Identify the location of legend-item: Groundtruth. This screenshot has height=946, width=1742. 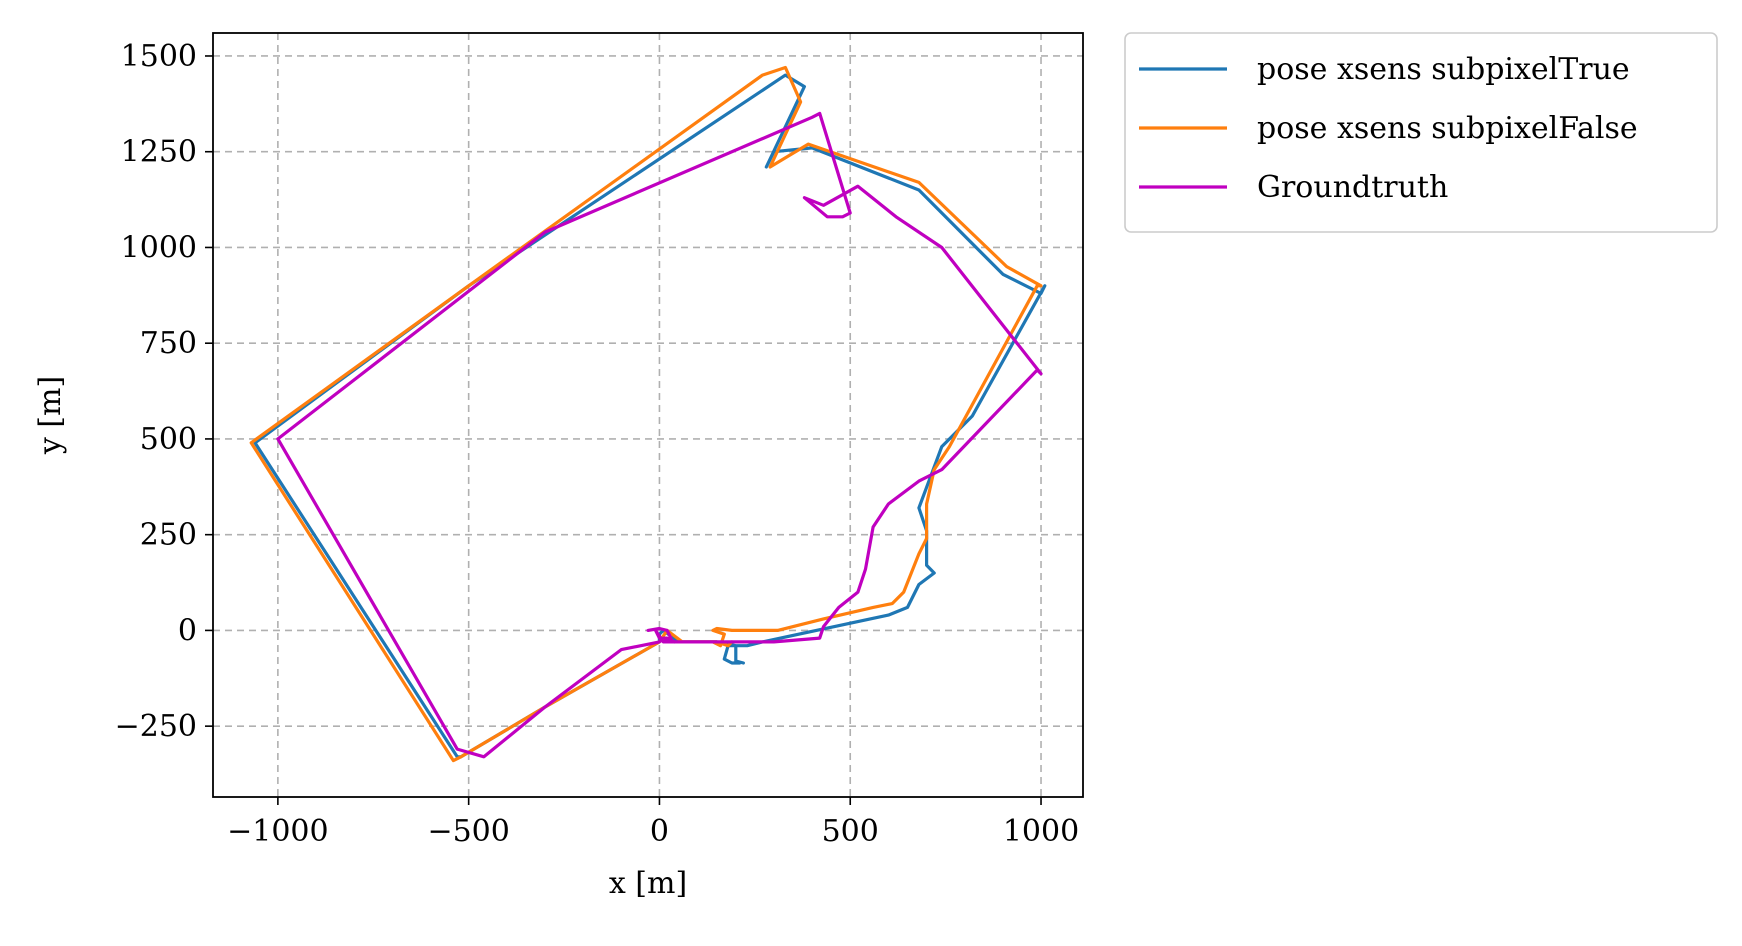
(1293, 187).